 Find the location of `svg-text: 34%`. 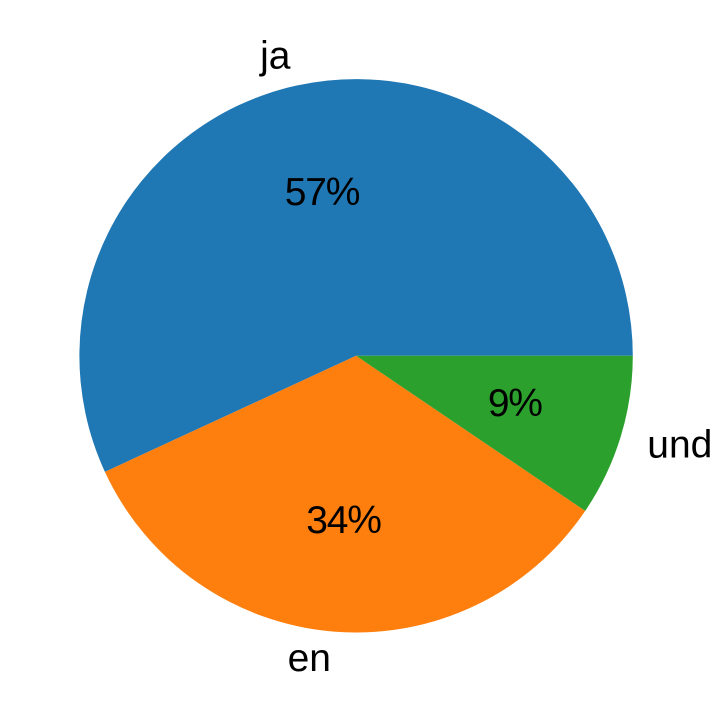

svg-text: 34% is located at coordinates (343, 520).